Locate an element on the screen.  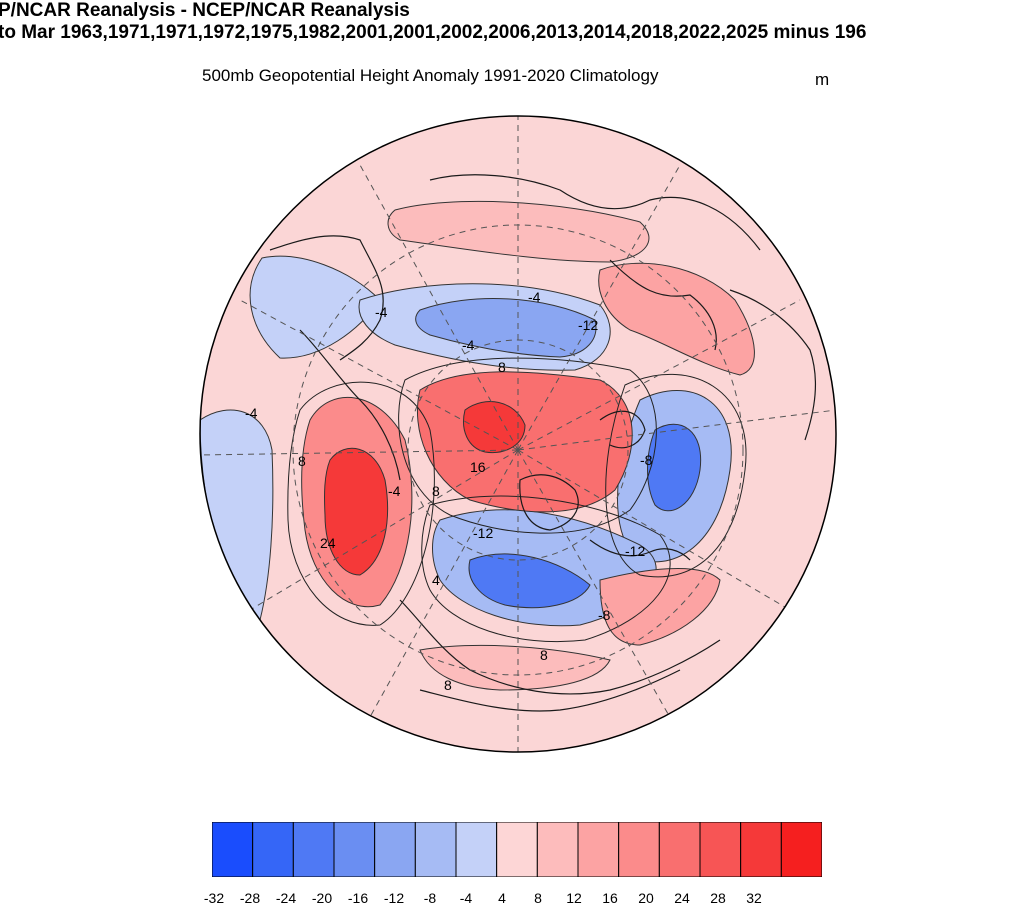
colorbar-tick-label: -32 is located at coordinates (214, 898).